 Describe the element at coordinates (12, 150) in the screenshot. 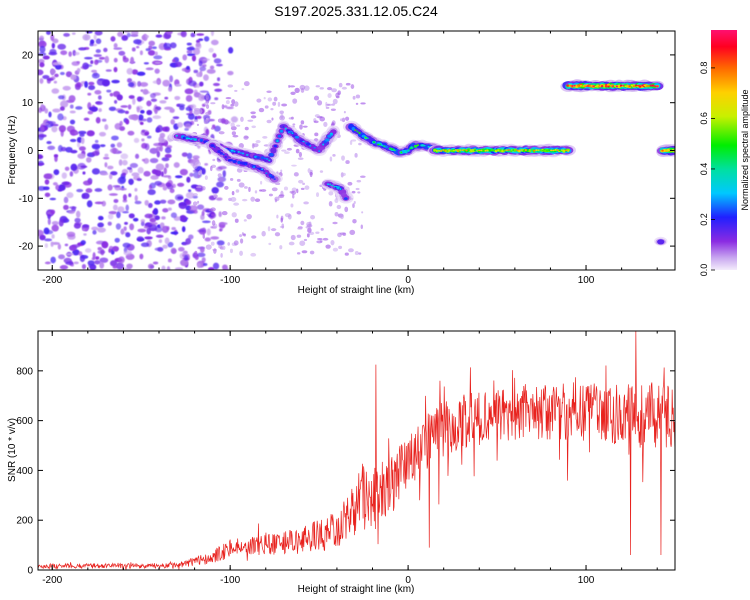

I see `spectrogram-y-axis-label: Frequency (Hz)` at that location.